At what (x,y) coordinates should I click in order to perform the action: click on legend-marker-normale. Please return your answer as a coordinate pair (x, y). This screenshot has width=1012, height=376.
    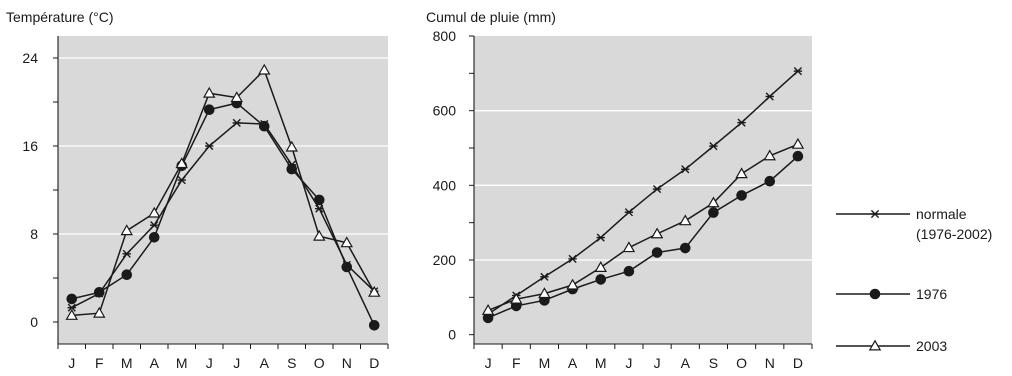
    Looking at the image, I should click on (875, 214).